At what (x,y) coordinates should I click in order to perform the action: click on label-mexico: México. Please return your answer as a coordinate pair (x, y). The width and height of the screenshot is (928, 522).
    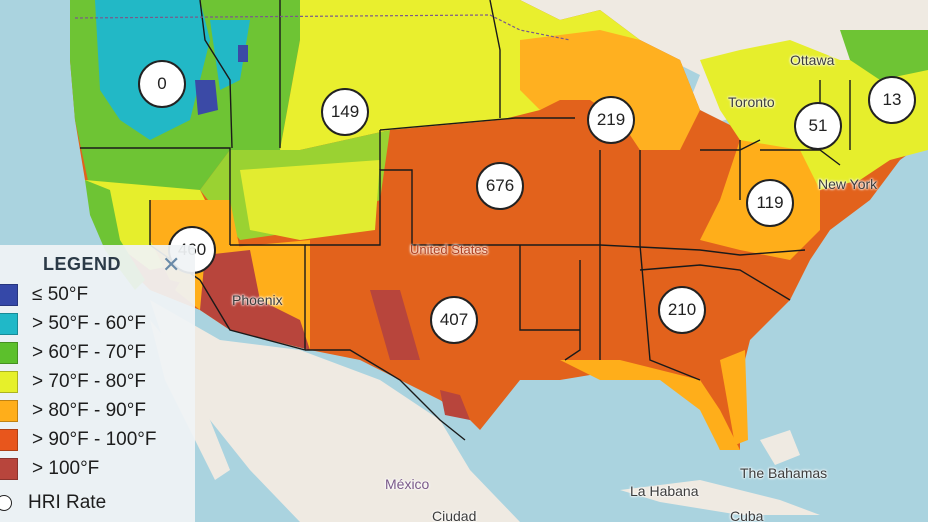
    Looking at the image, I should click on (407, 484).